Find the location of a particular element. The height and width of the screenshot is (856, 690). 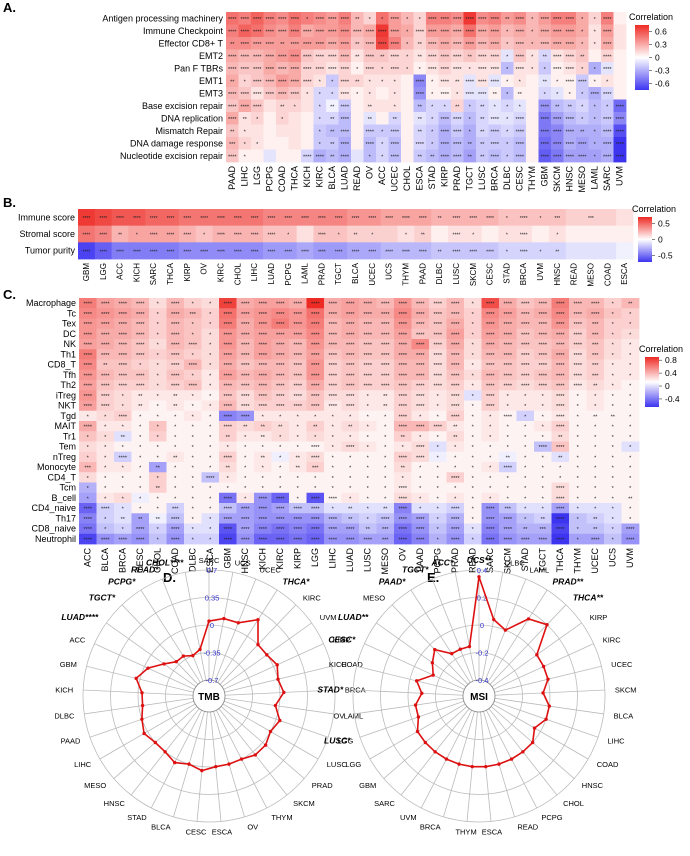

column-label: KIRC is located at coordinates (280, 559).